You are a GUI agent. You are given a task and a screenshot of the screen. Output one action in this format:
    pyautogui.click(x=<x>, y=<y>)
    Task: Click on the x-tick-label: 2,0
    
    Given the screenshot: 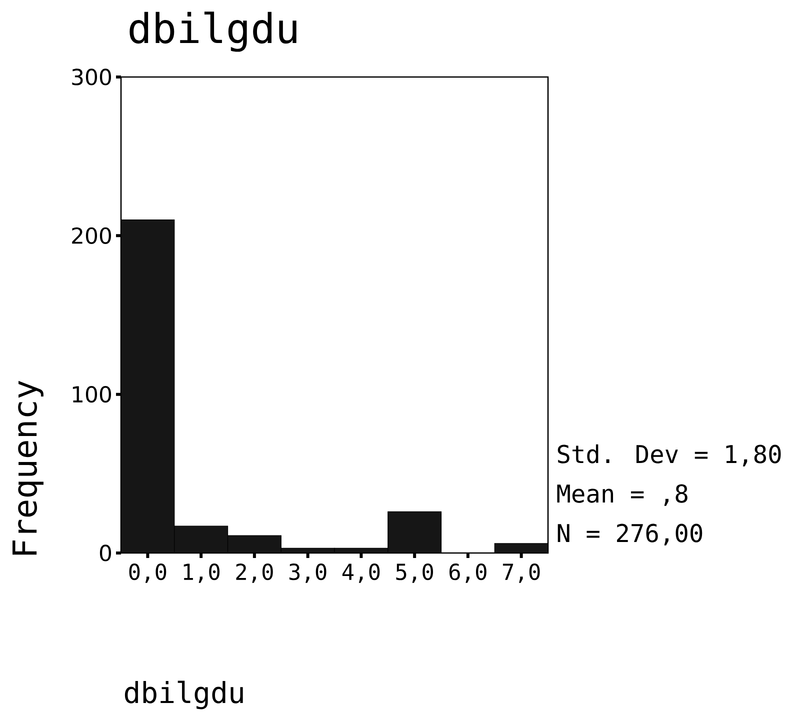 What is the action you would take?
    pyautogui.click(x=254, y=573)
    